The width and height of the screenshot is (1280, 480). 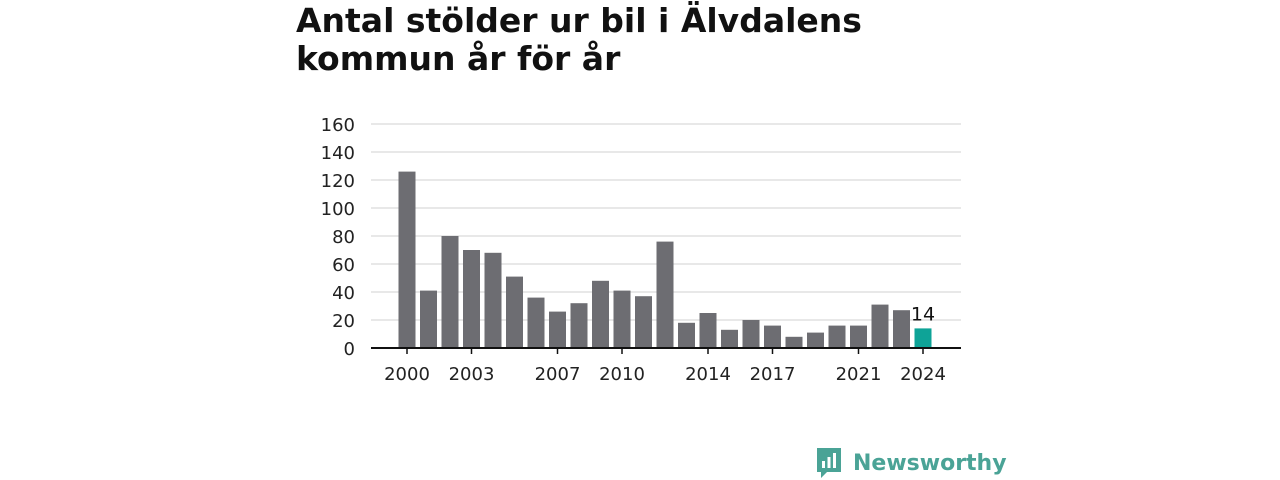 What do you see at coordinates (343, 321) in the screenshot?
I see `y-tick-label: 20` at bounding box center [343, 321].